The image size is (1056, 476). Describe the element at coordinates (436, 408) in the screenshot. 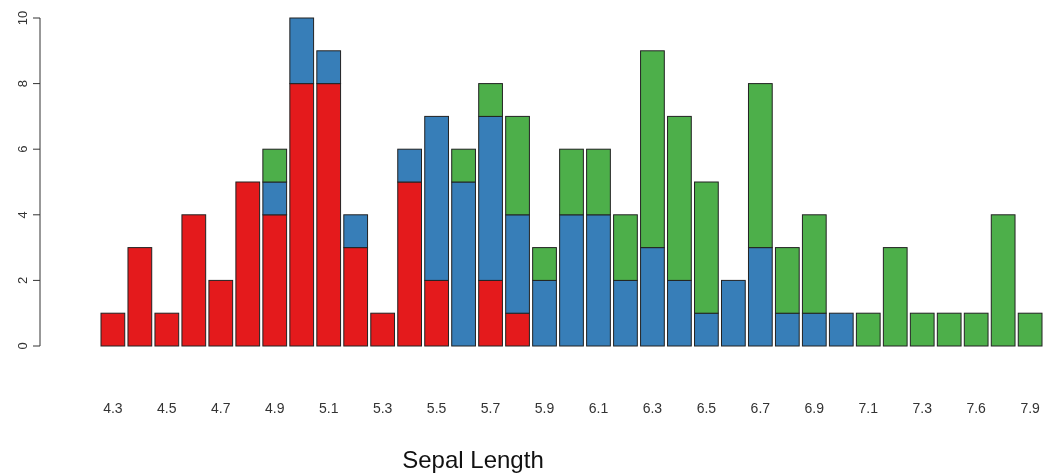

I see `x-tick-label: 5.5` at that location.